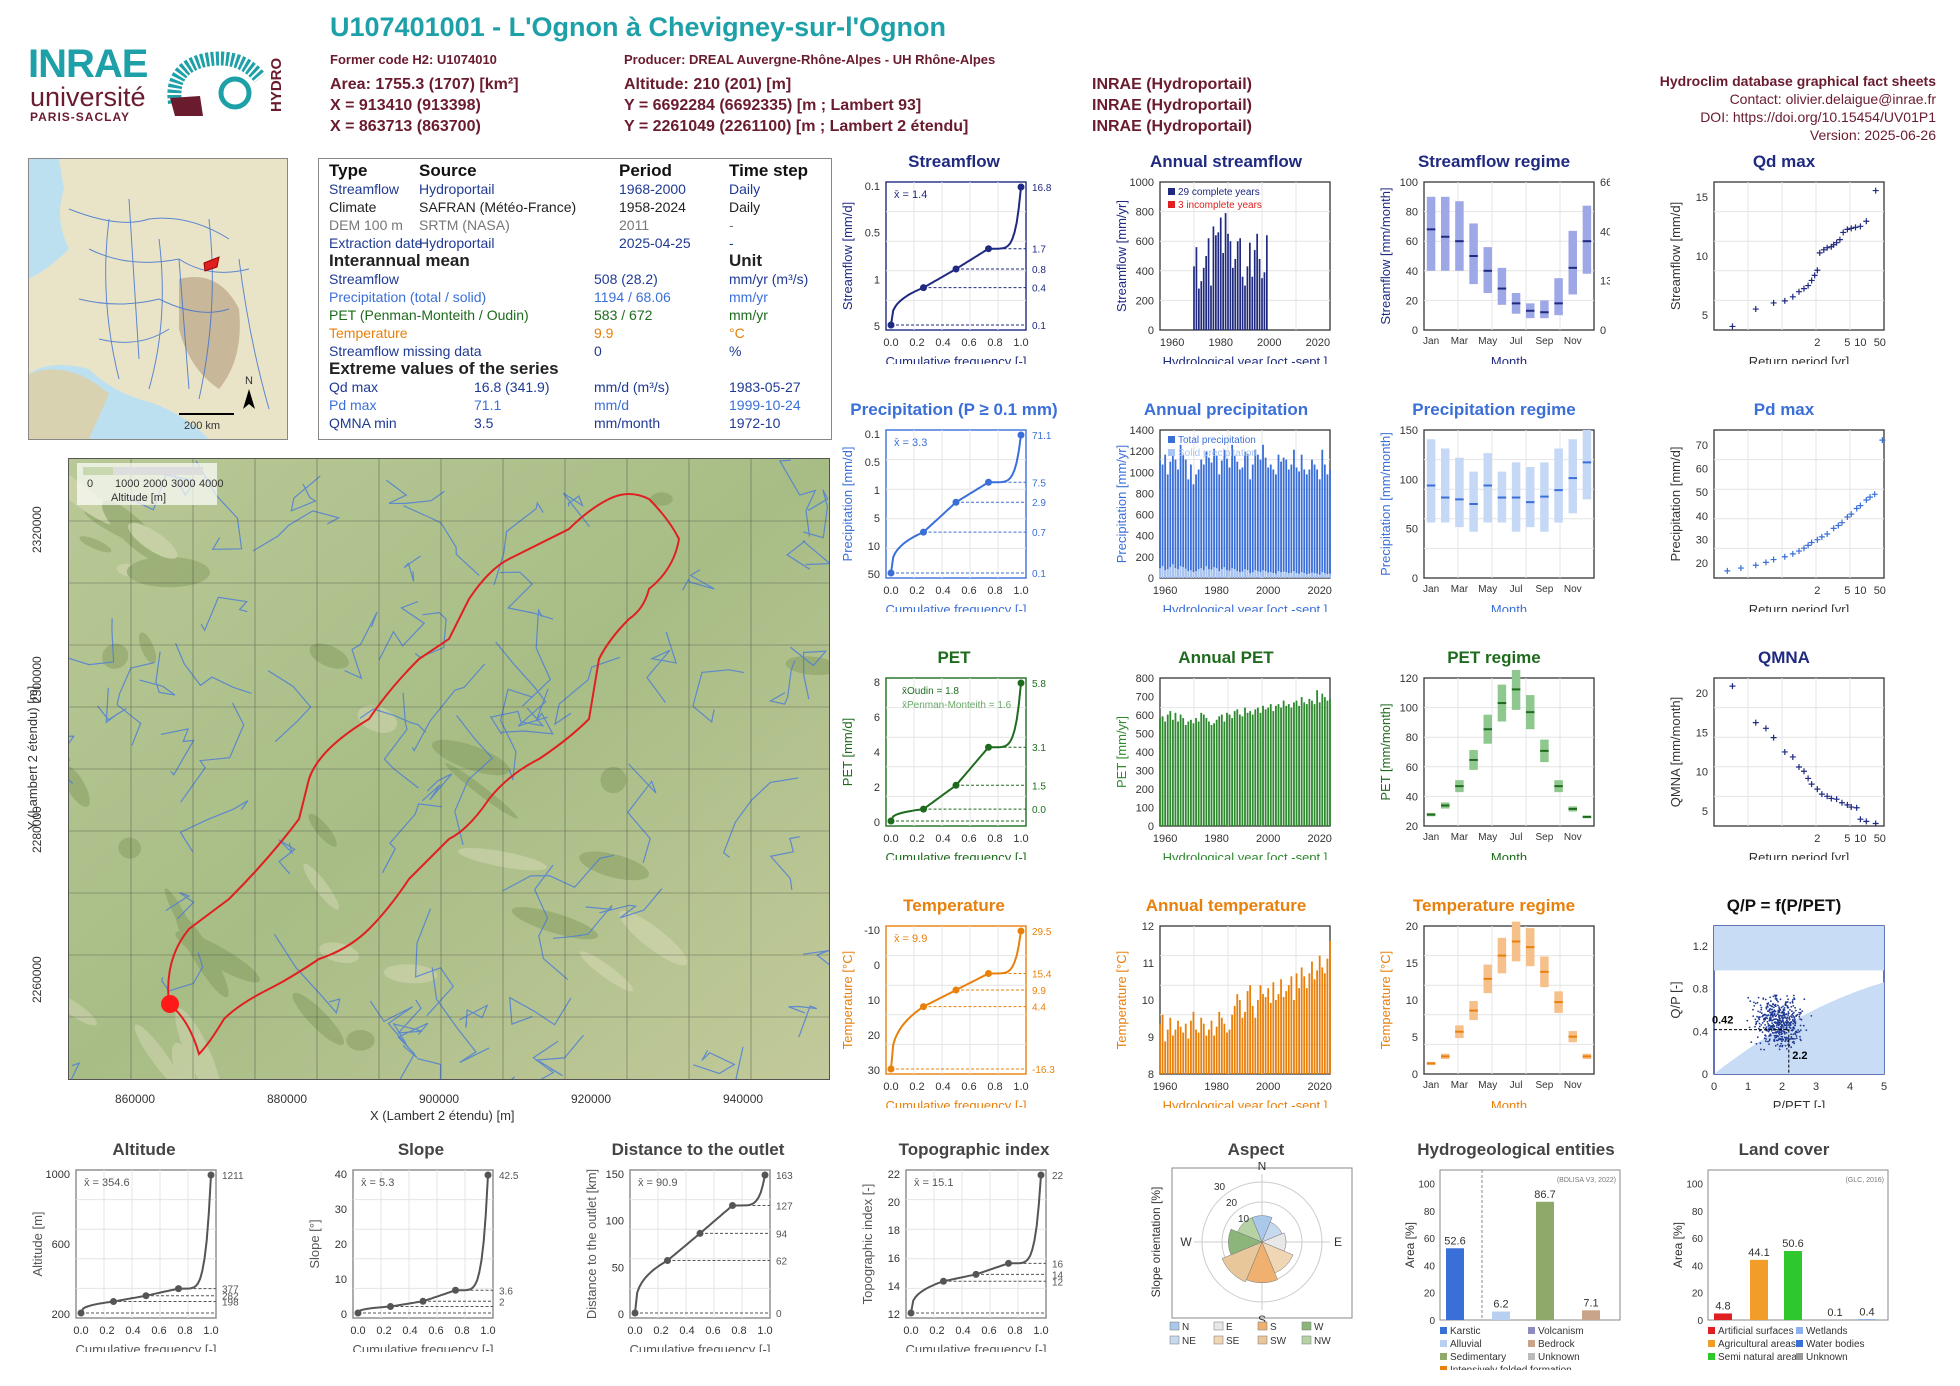  I want to click on pet_cdf-xtick: 0.0, so click(890, 839).